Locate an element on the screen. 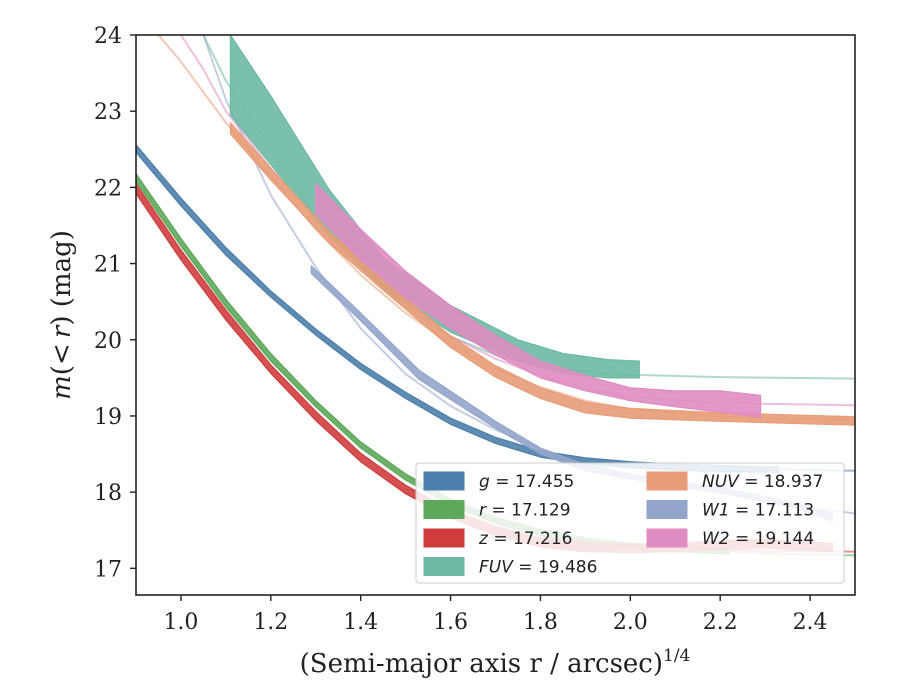 The height and width of the screenshot is (700, 900). y-tick-label: 20 is located at coordinates (108, 341).